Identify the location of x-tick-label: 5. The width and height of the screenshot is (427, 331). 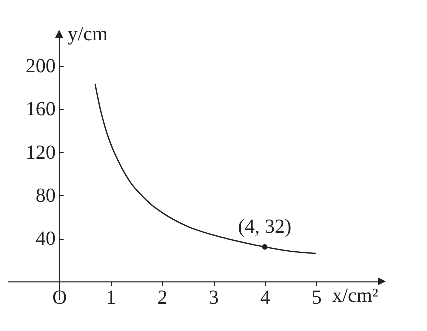
(317, 298).